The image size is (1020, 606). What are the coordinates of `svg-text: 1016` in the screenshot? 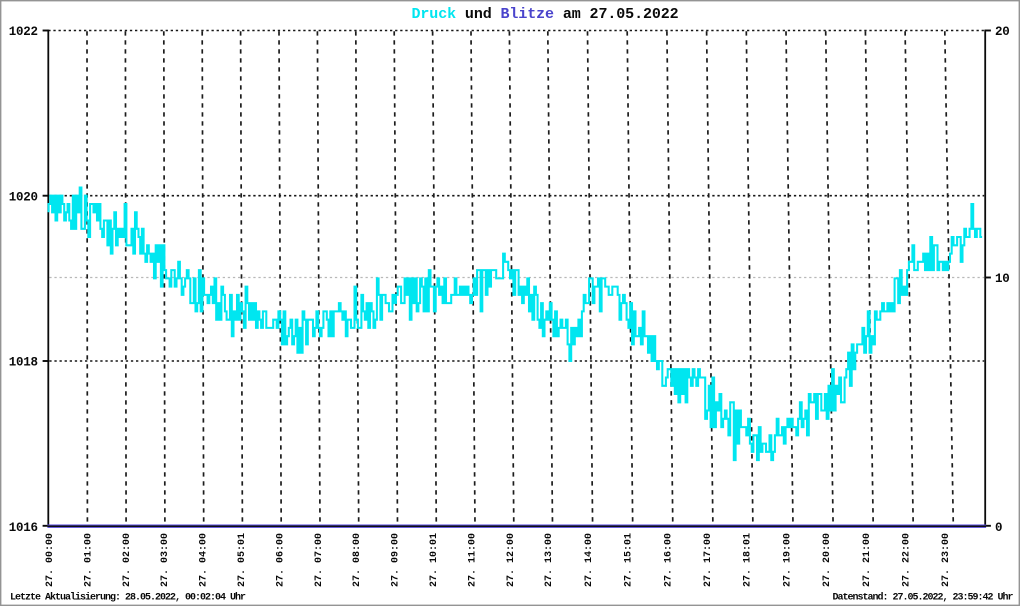 It's located at (23, 528).